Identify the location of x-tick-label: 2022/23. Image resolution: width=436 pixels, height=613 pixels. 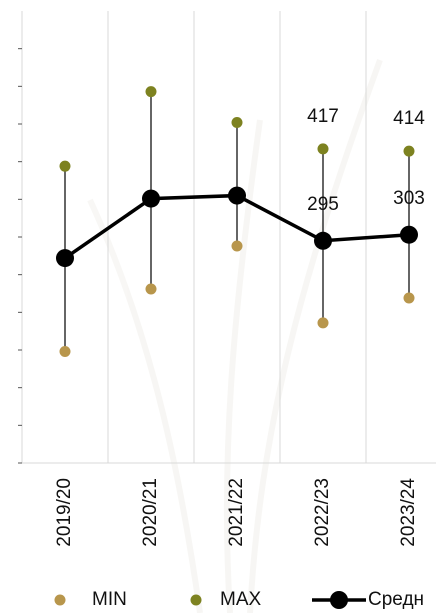
(322, 512).